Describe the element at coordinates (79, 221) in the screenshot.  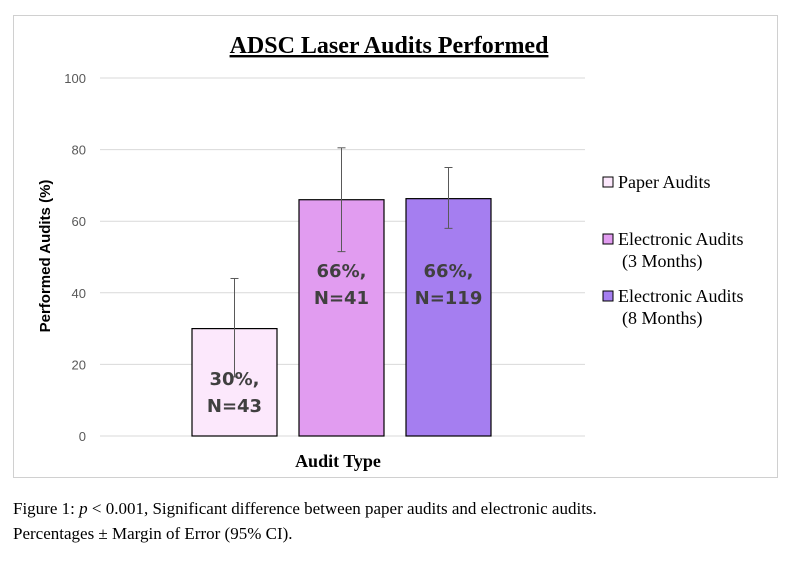
I see `y-tick-label: 60` at that location.